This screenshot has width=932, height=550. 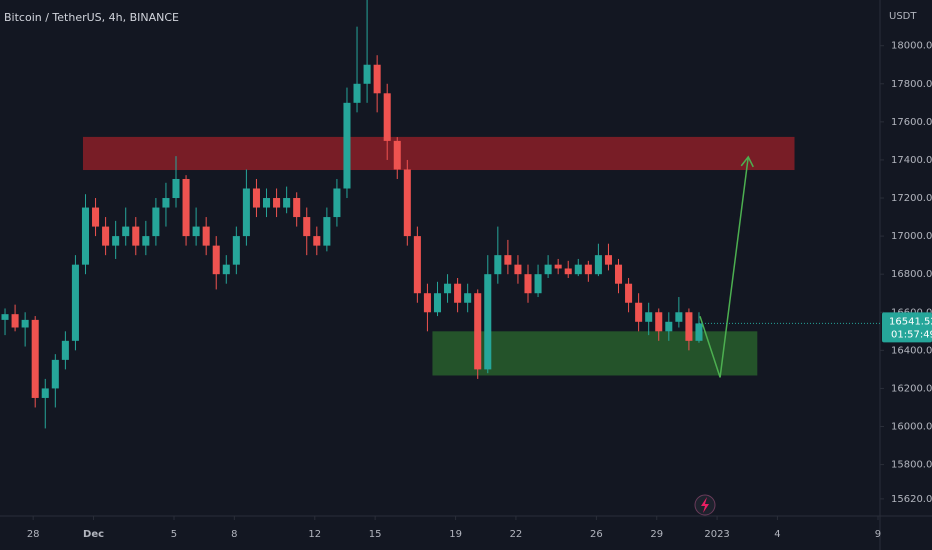 What do you see at coordinates (93, 534) in the screenshot?
I see `x-tick-label: Dec` at bounding box center [93, 534].